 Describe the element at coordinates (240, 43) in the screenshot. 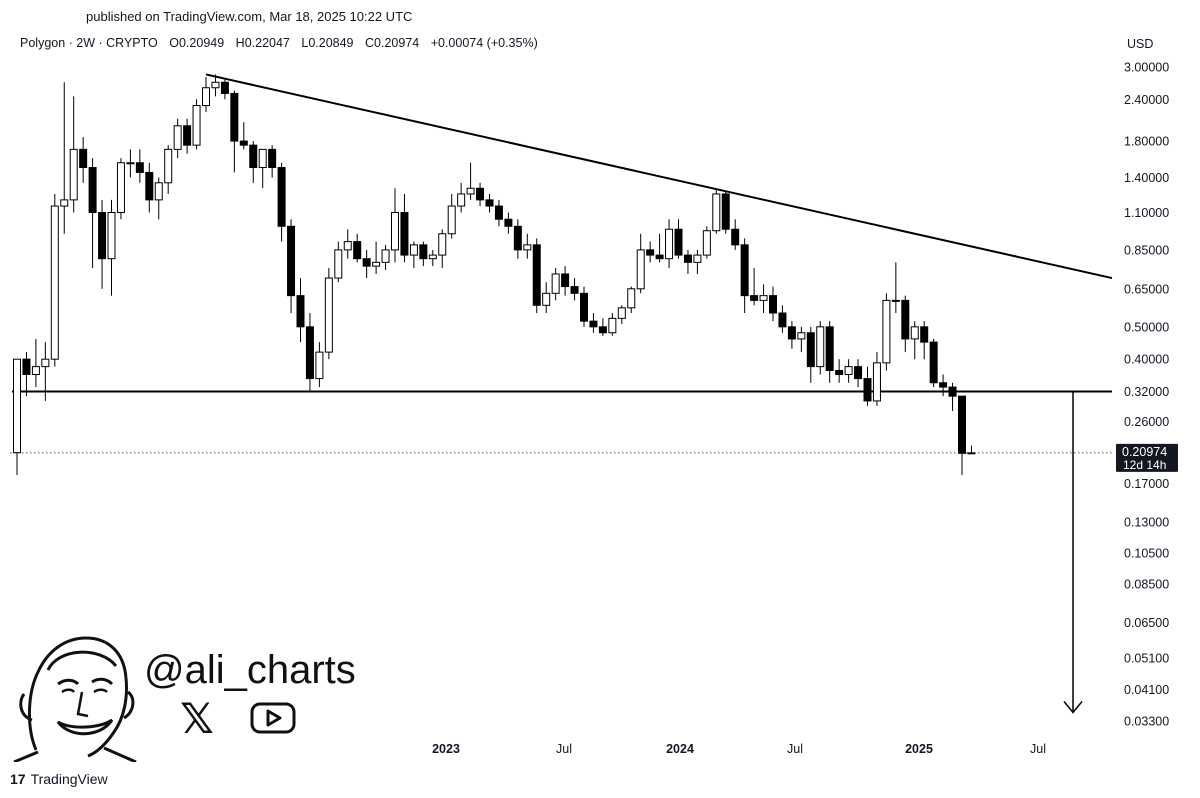

I see `legend-high-label: H` at that location.